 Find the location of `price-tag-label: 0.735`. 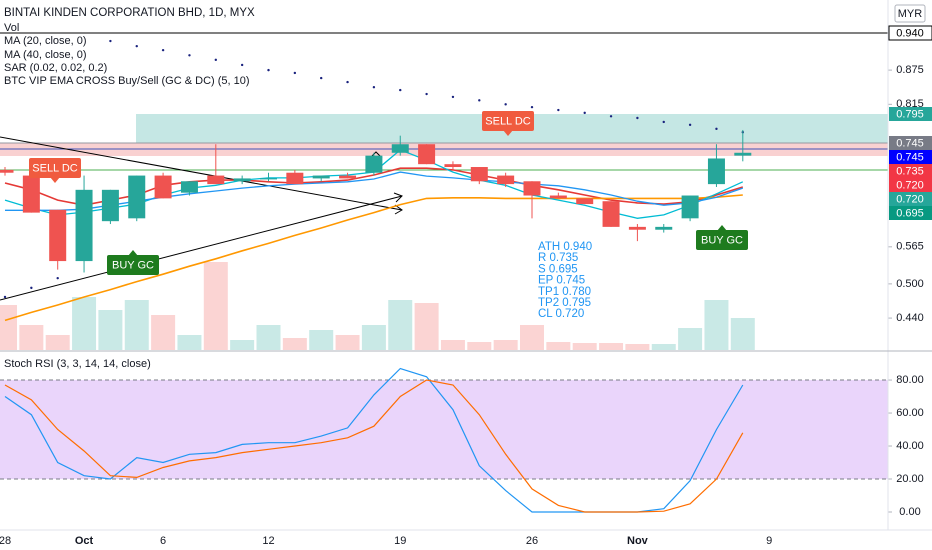

price-tag-label: 0.735 is located at coordinates (910, 171).